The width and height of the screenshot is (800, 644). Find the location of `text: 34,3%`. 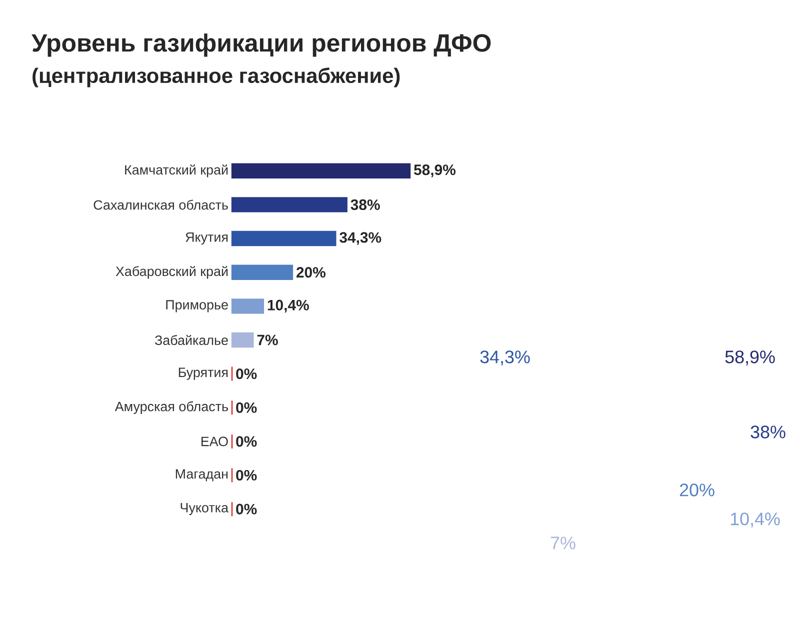

text: 34,3% is located at coordinates (505, 358).